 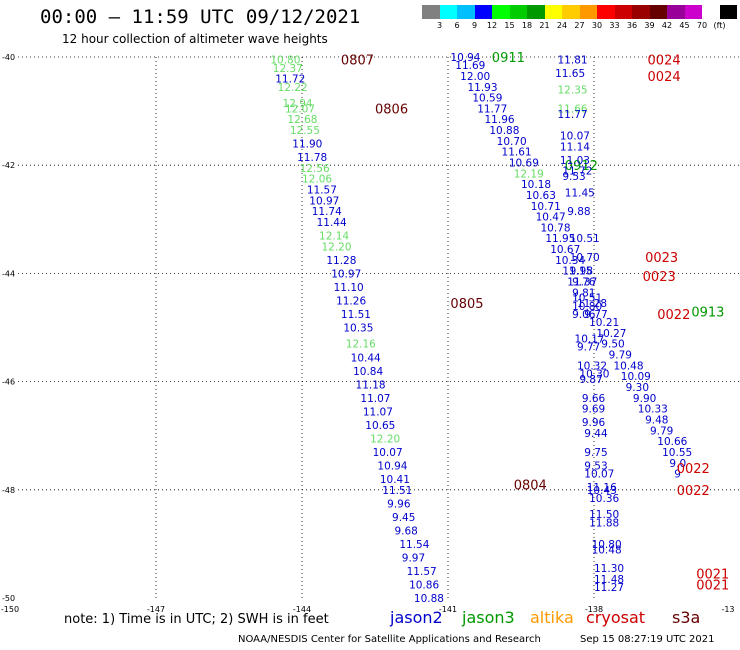 What do you see at coordinates (583, 293) in the screenshot?
I see `swh-value: 9.81` at bounding box center [583, 293].